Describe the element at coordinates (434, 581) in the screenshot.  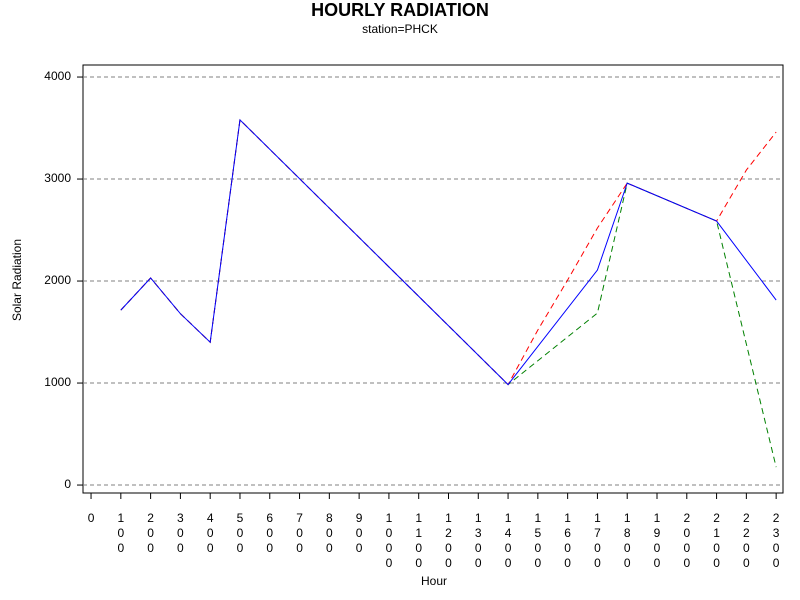
I see `x-axis-label: Hour` at that location.